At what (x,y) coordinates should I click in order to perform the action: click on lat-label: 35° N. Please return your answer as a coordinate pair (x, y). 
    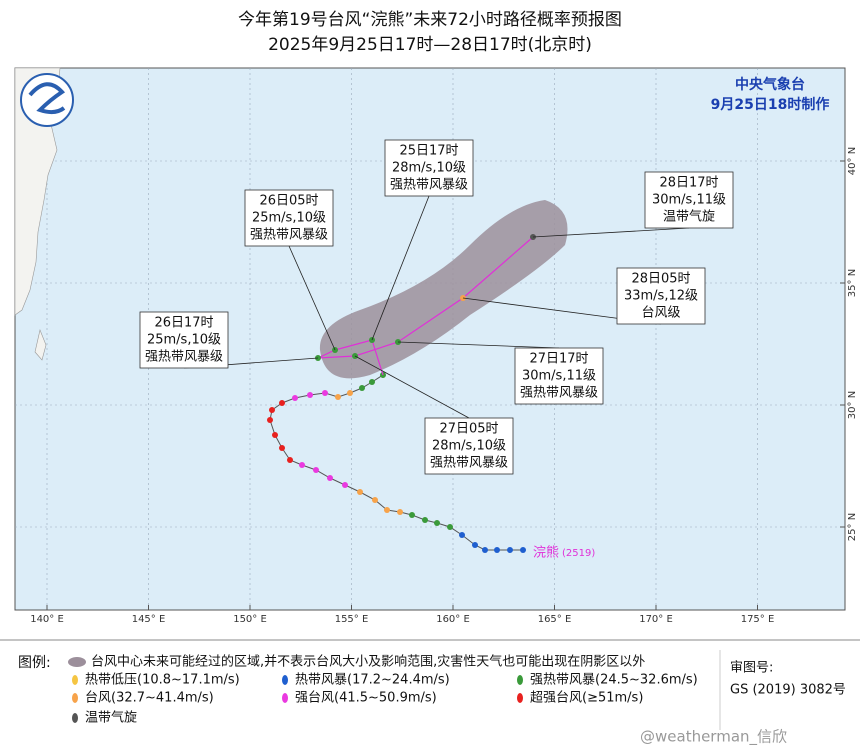
    Looking at the image, I should click on (852, 283).